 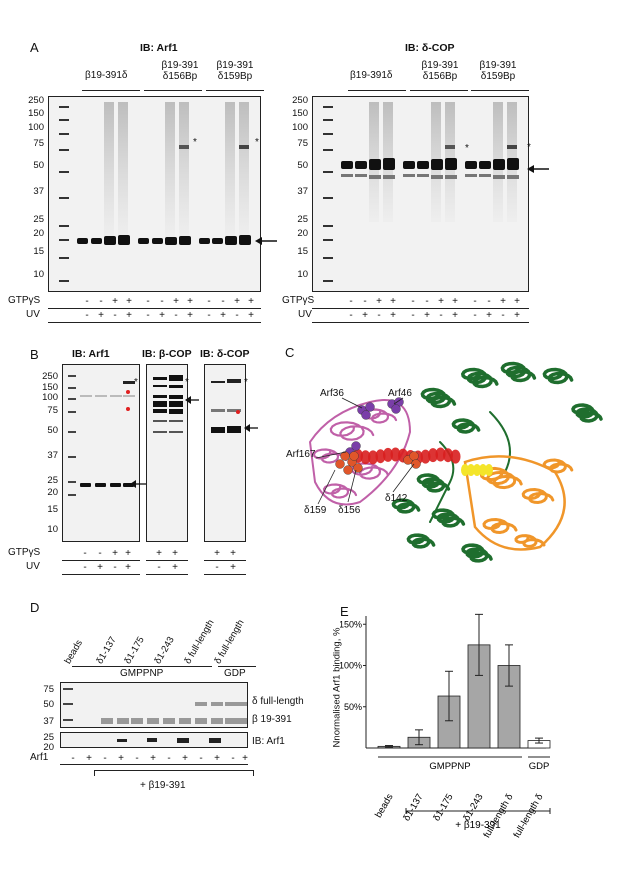 I want to click on panel-b-title-arf1: IB: Arf1, so click(x=91, y=354).